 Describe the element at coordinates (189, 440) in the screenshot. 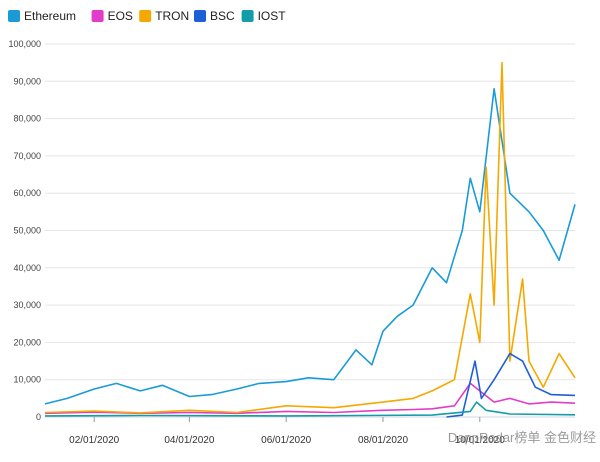

I see `x-tick-label: 04/01/2020` at that location.